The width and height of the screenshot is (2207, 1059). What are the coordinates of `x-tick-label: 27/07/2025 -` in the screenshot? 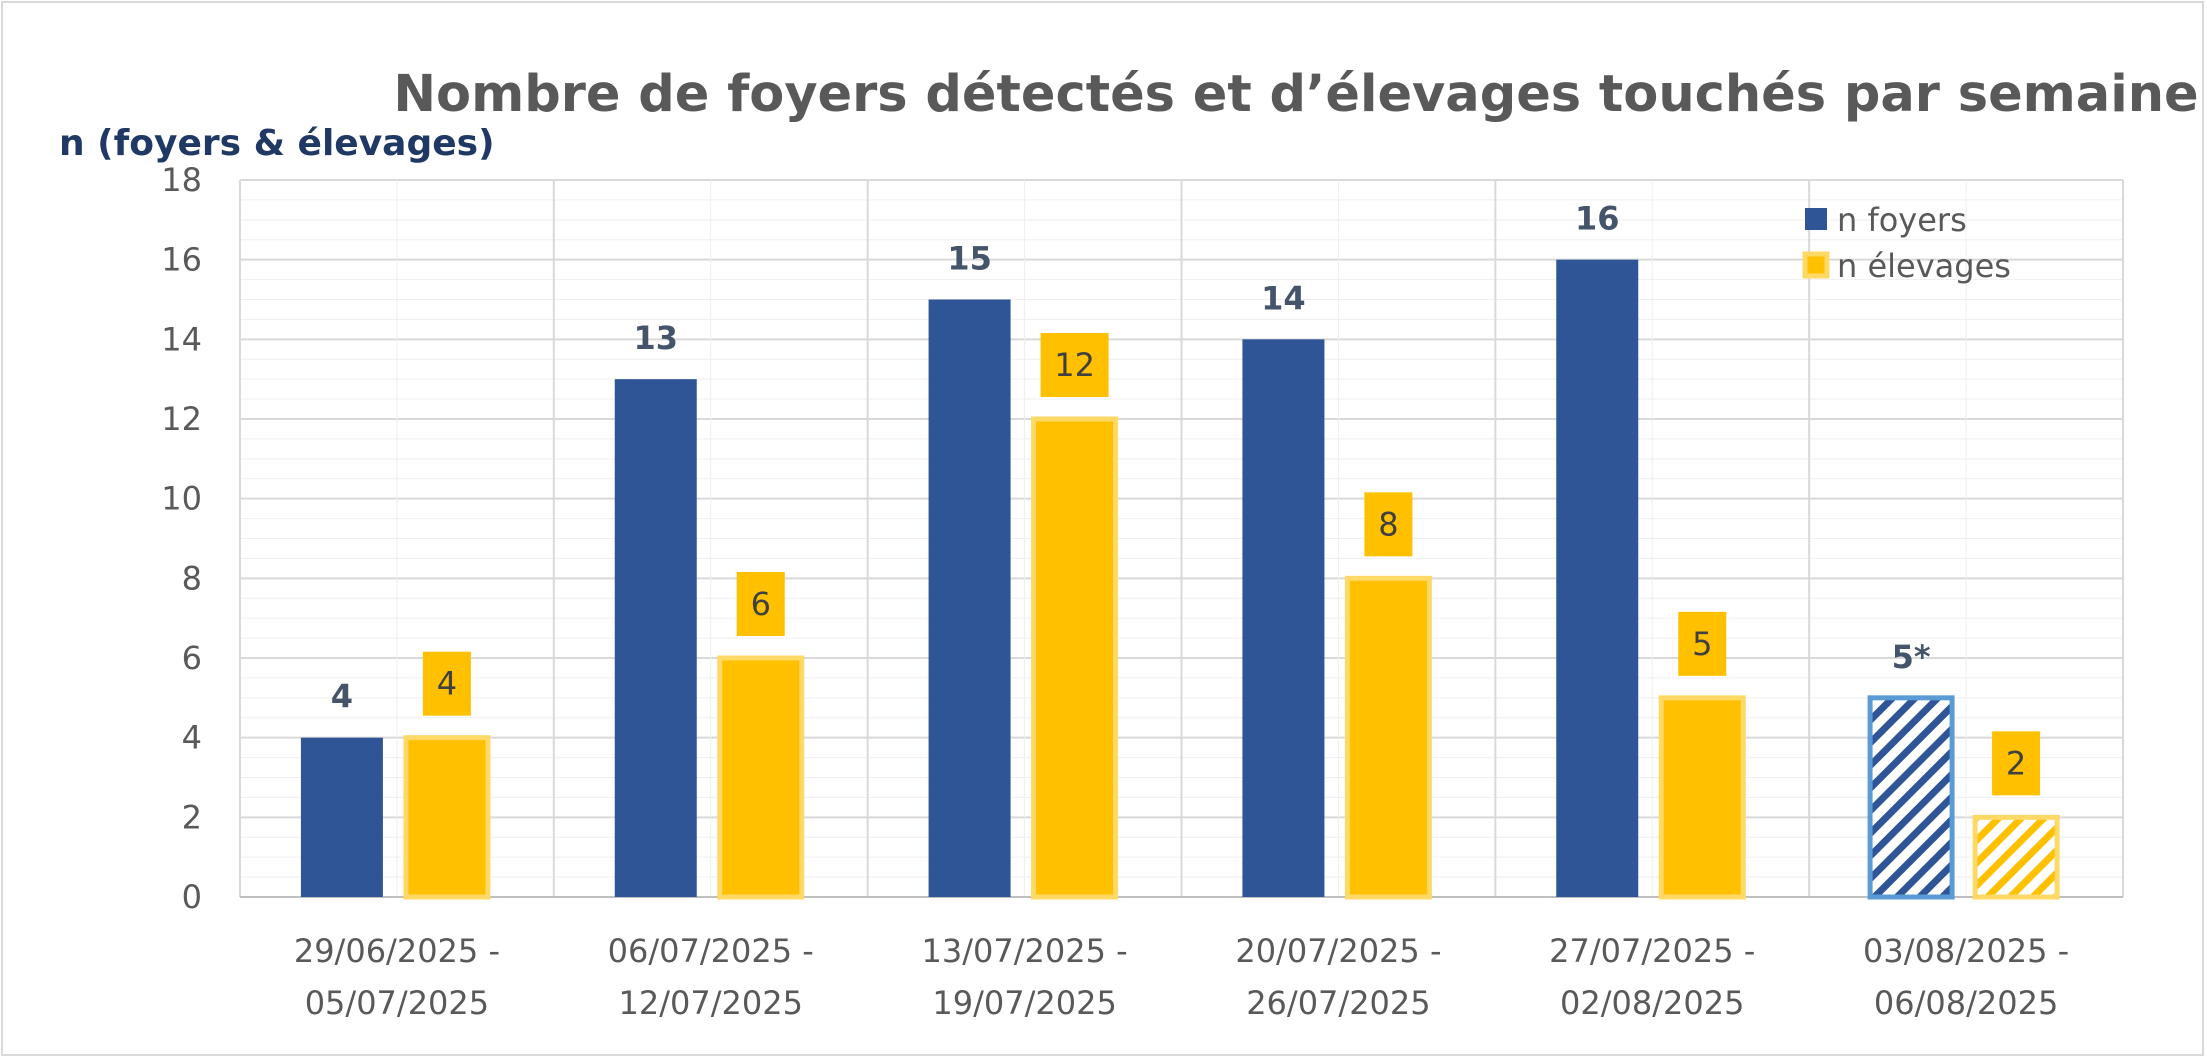 It's located at (1652, 951).